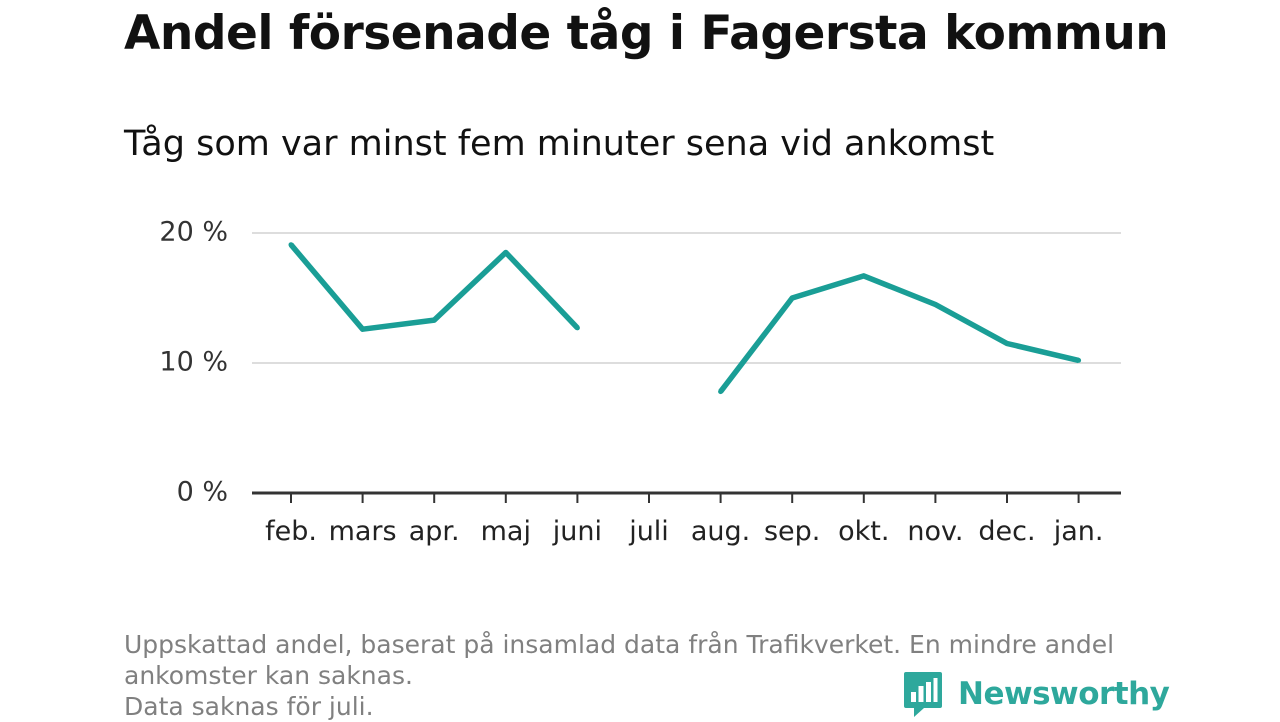 The width and height of the screenshot is (1280, 722). What do you see at coordinates (1078, 531) in the screenshot?
I see `x-tick-label: jan.` at bounding box center [1078, 531].